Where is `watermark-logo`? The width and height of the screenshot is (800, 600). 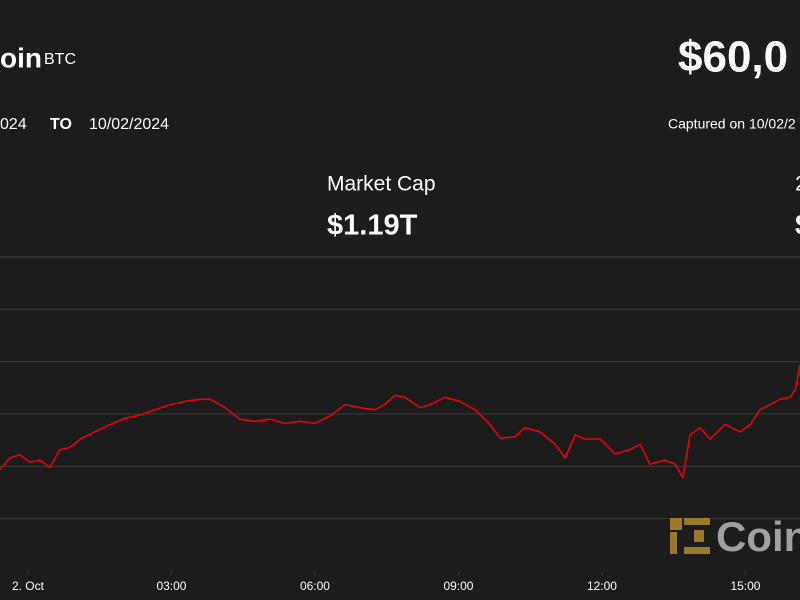
watermark-logo is located at coordinates (690, 536).